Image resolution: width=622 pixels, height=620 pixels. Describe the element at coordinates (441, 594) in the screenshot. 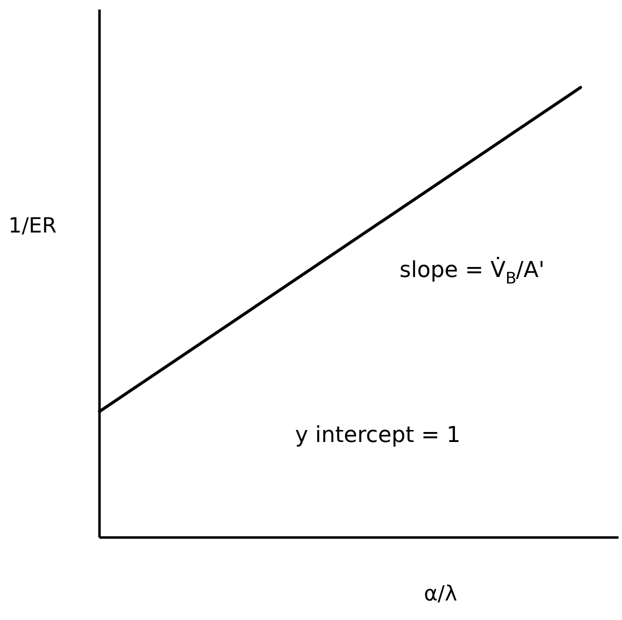

I see `x-axis-title: α/λ` at that location.